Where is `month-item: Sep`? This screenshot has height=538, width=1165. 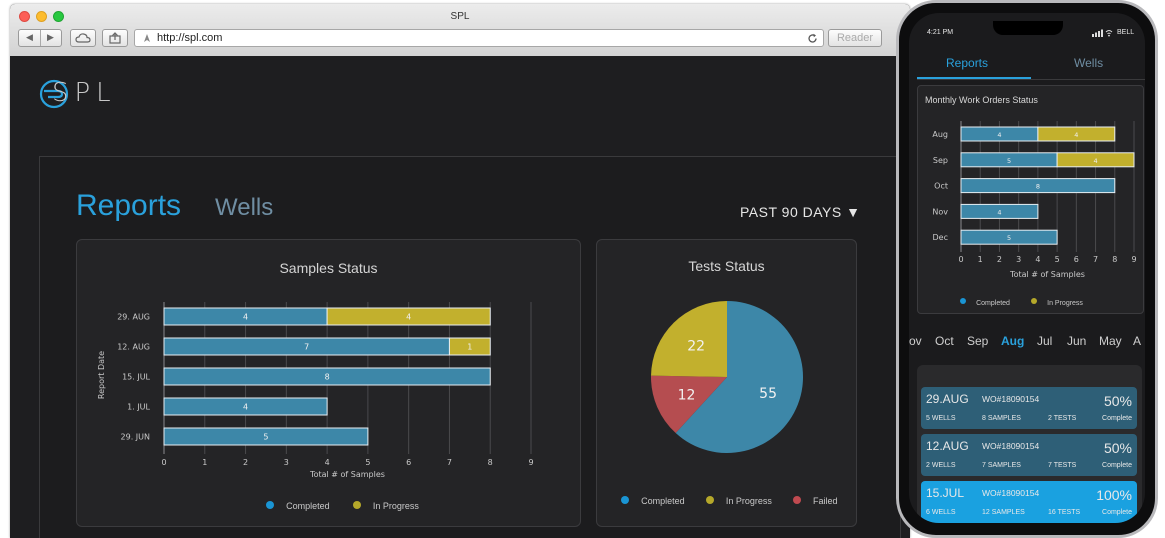
month-item: Sep is located at coordinates (978, 341).